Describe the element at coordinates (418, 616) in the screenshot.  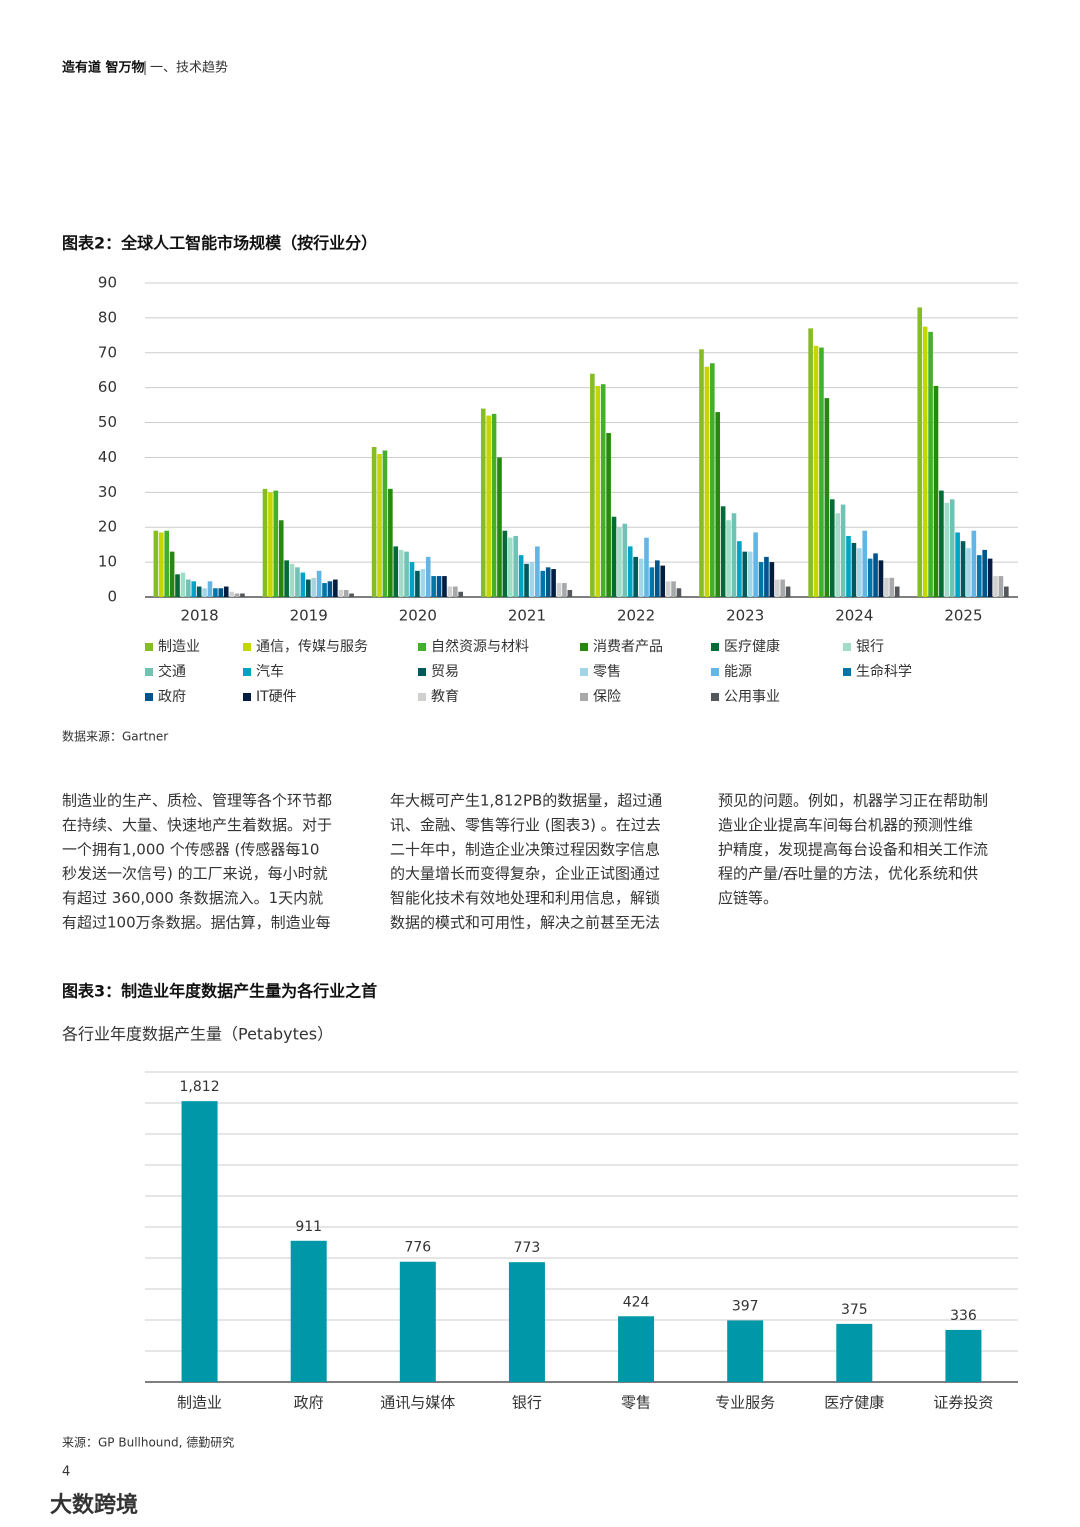
I see `x-tick-label: 2020` at that location.